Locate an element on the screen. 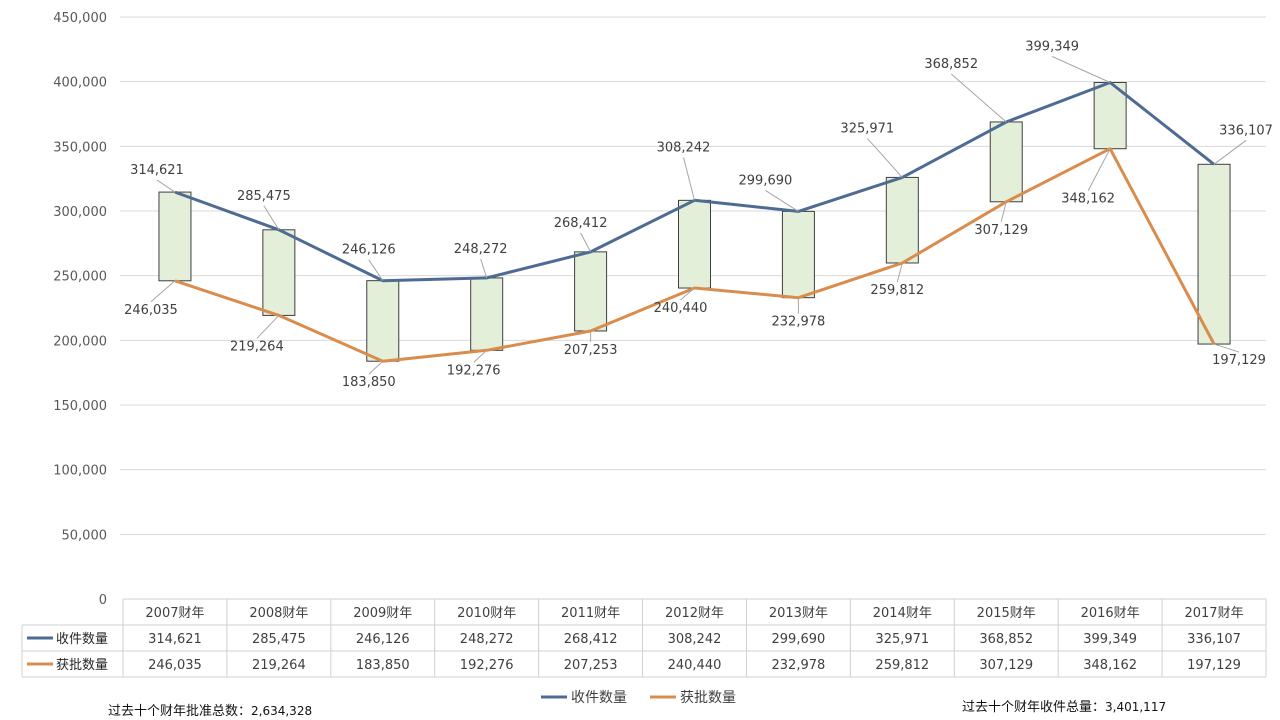  table-cell: 246,035 is located at coordinates (175, 665).